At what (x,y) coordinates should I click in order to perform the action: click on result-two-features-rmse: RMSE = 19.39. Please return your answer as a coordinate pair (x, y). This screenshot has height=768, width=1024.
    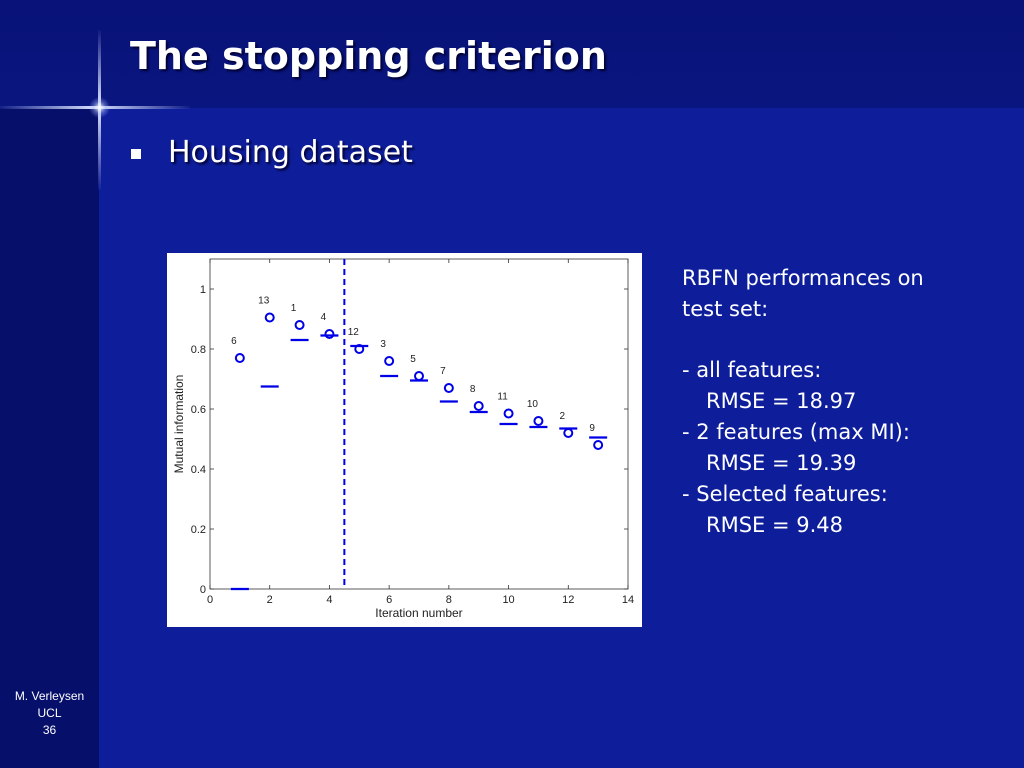
    Looking at the image, I should click on (781, 463).